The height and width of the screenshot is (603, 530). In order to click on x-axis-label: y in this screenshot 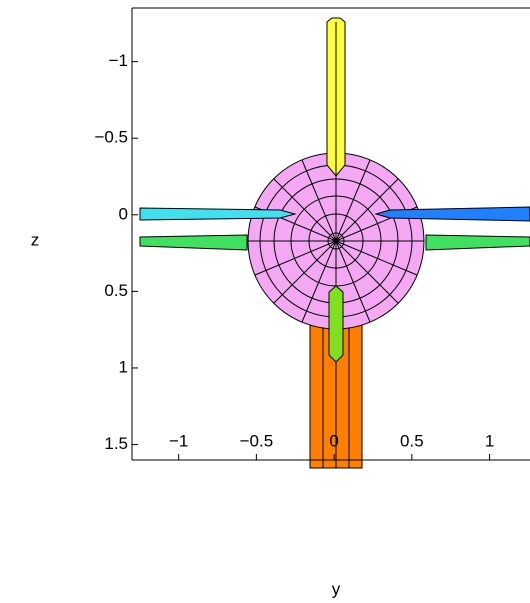, I will do `click(336, 588)`.